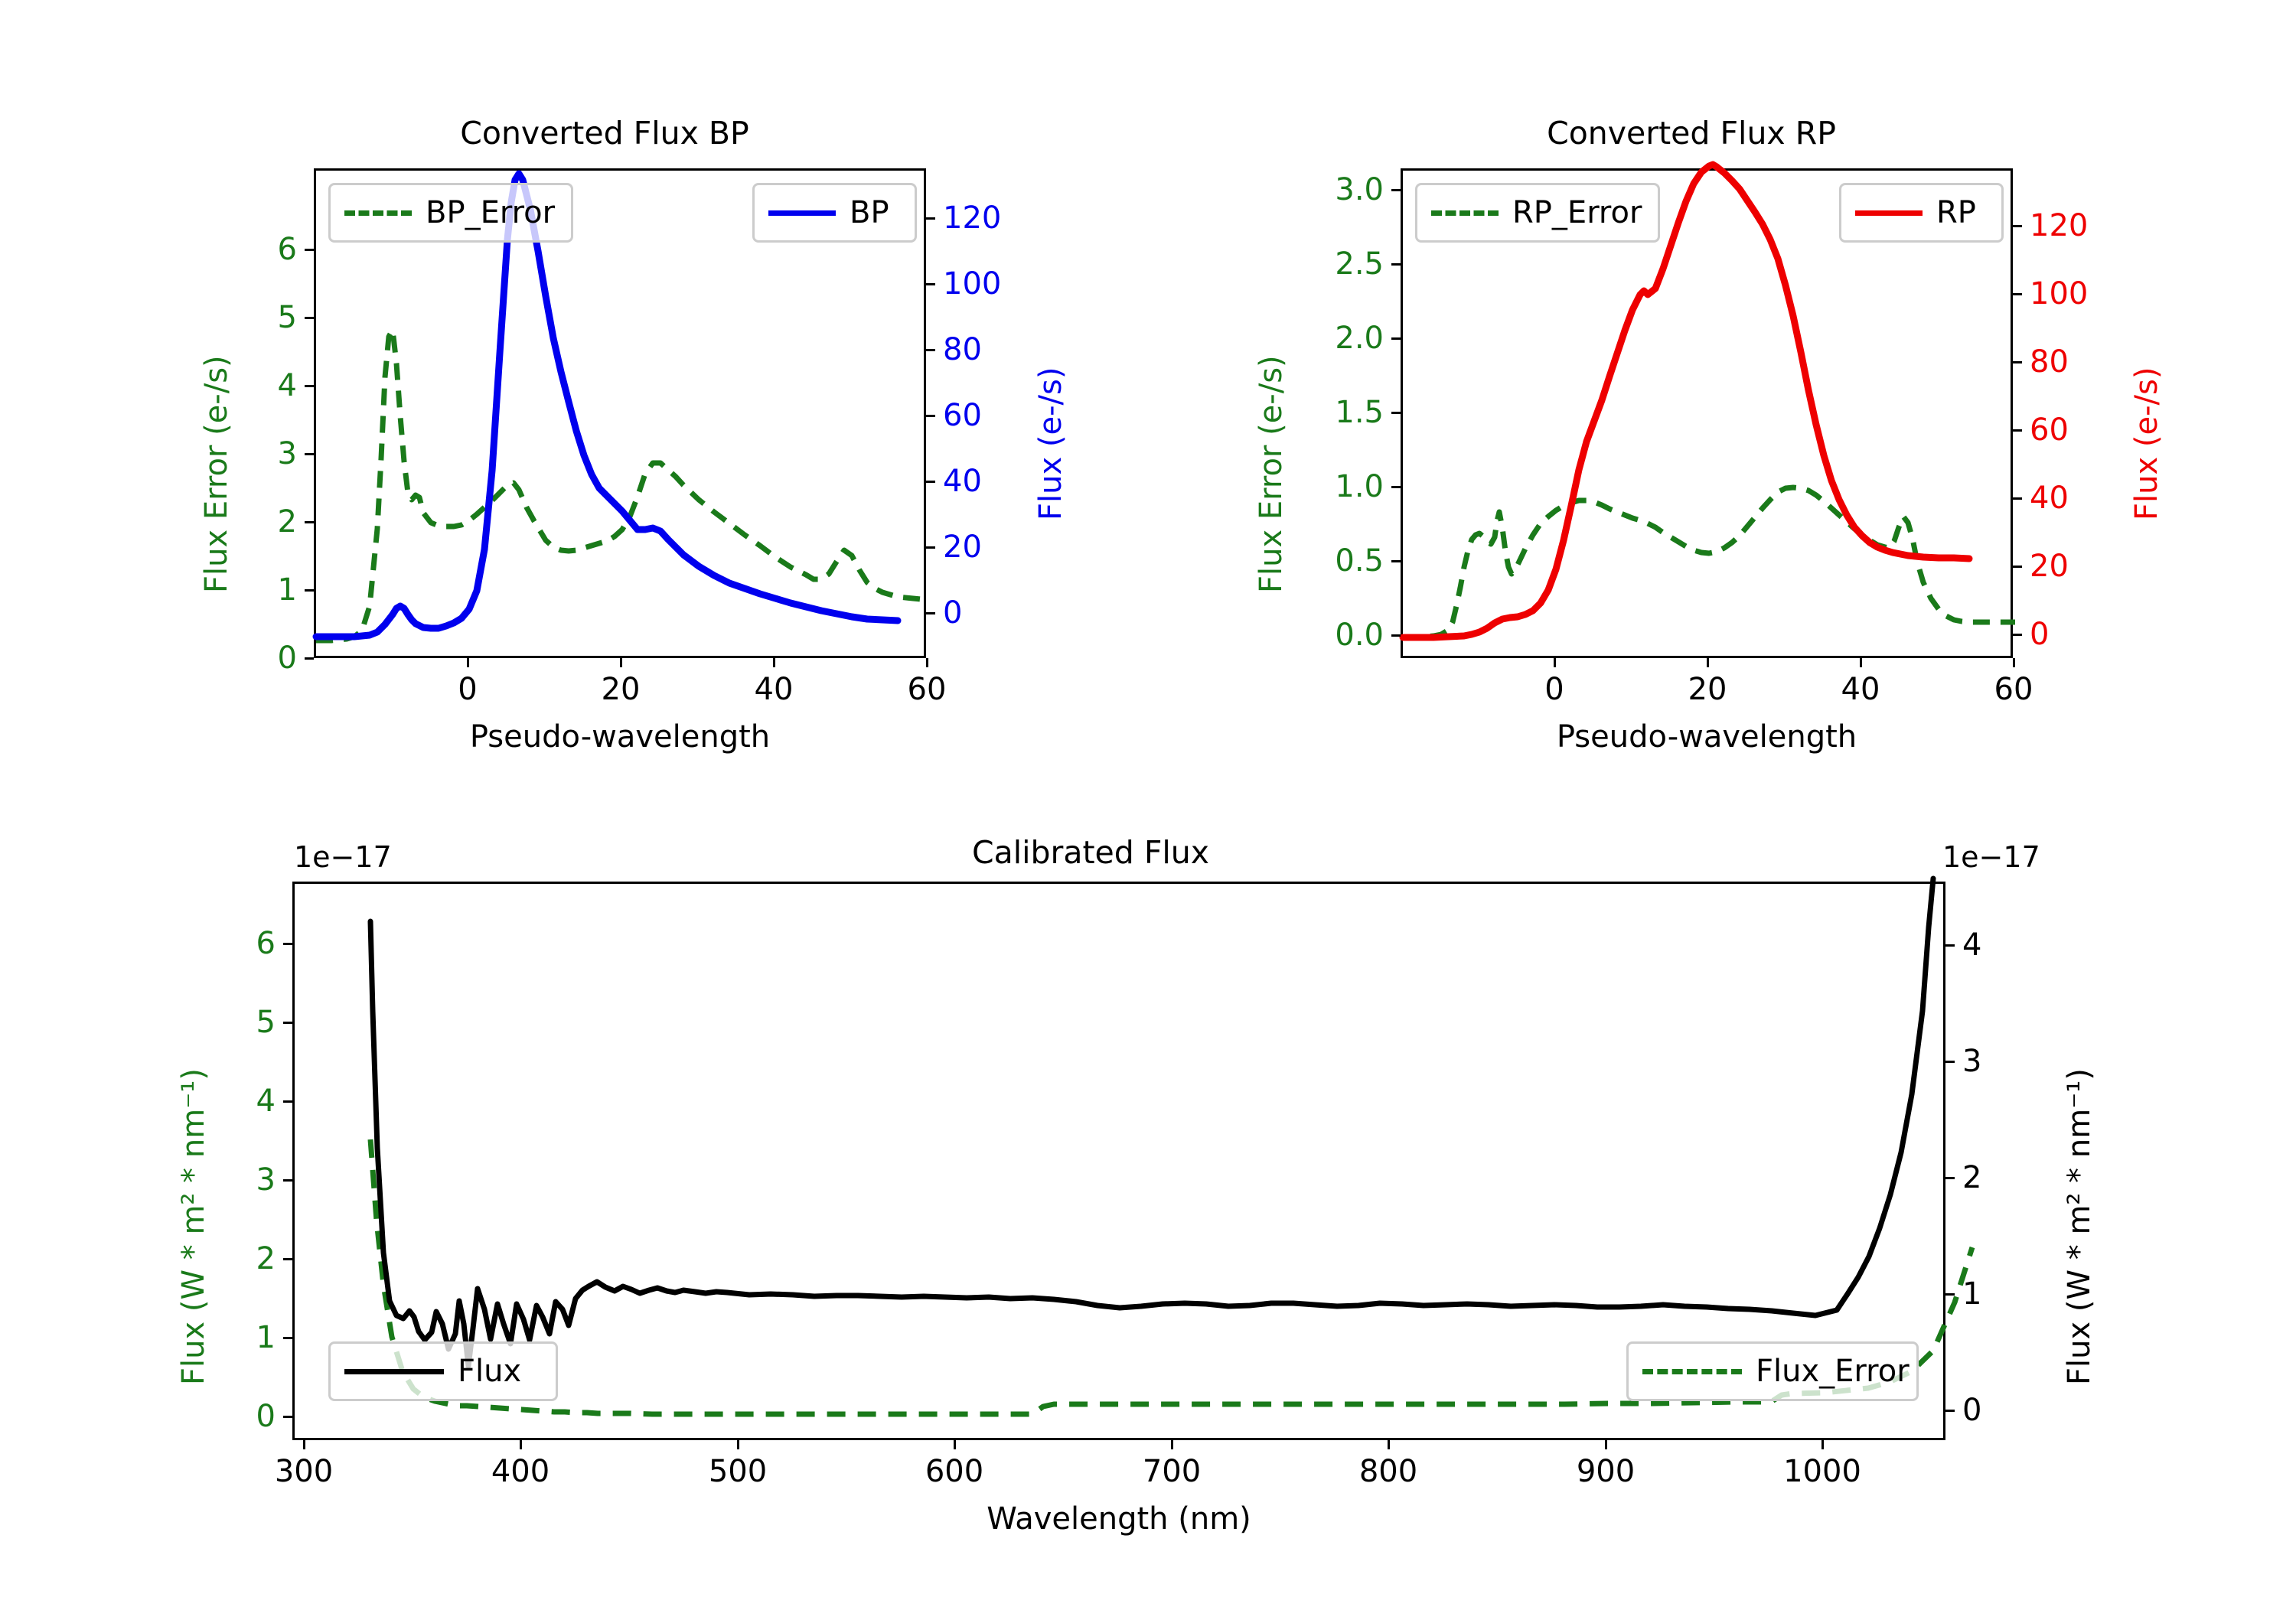  What do you see at coordinates (1359, 413) in the screenshot?
I see `rp-ytick-left-15: 1.5` at bounding box center [1359, 413].